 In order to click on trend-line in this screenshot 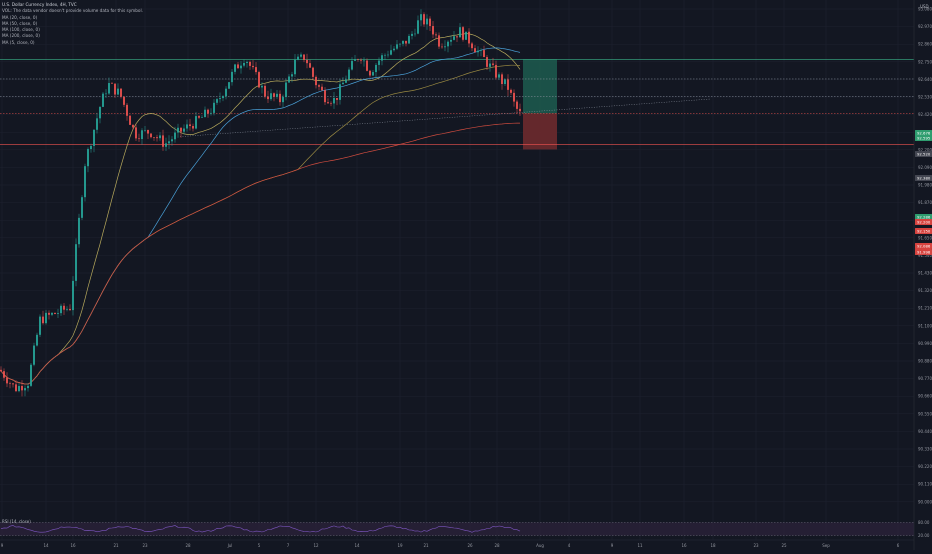, I will do `click(445, 117)`.